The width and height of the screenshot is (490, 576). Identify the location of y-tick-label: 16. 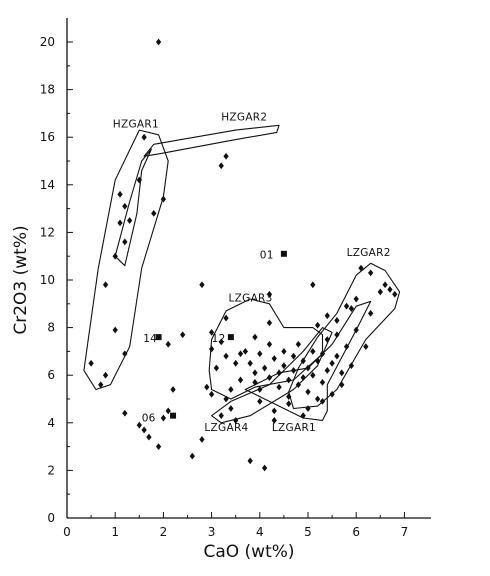
(47, 137).